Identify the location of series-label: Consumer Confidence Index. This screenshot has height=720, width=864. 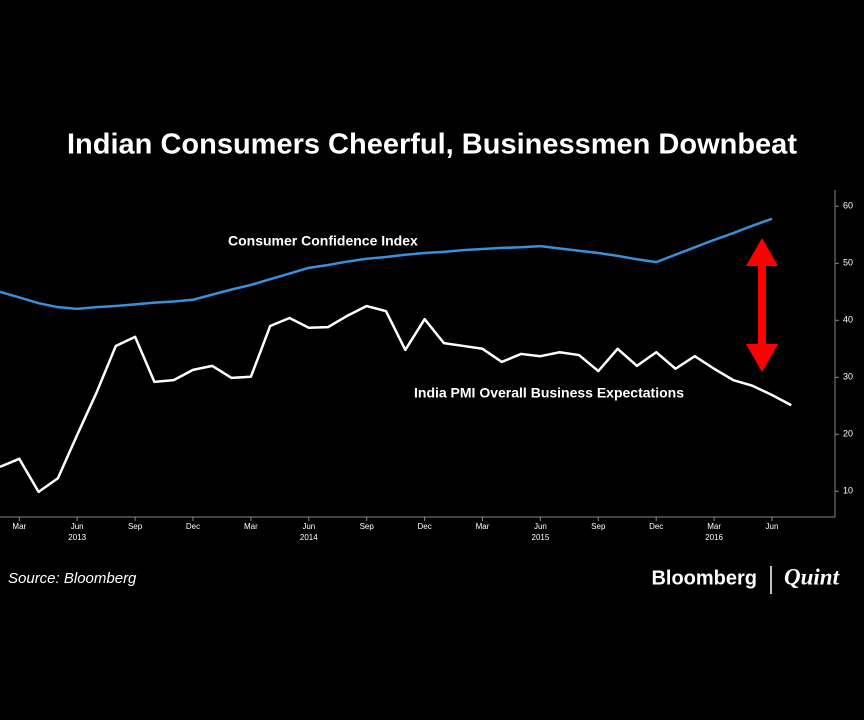
(323, 241).